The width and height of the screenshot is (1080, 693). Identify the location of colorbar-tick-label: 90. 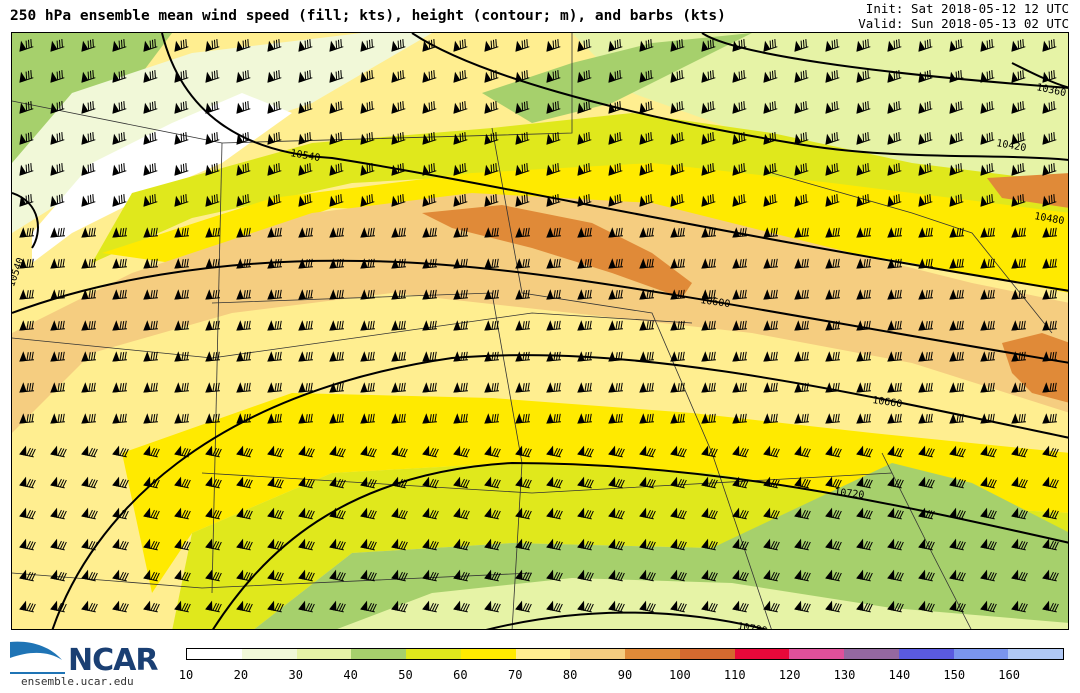
(625, 675).